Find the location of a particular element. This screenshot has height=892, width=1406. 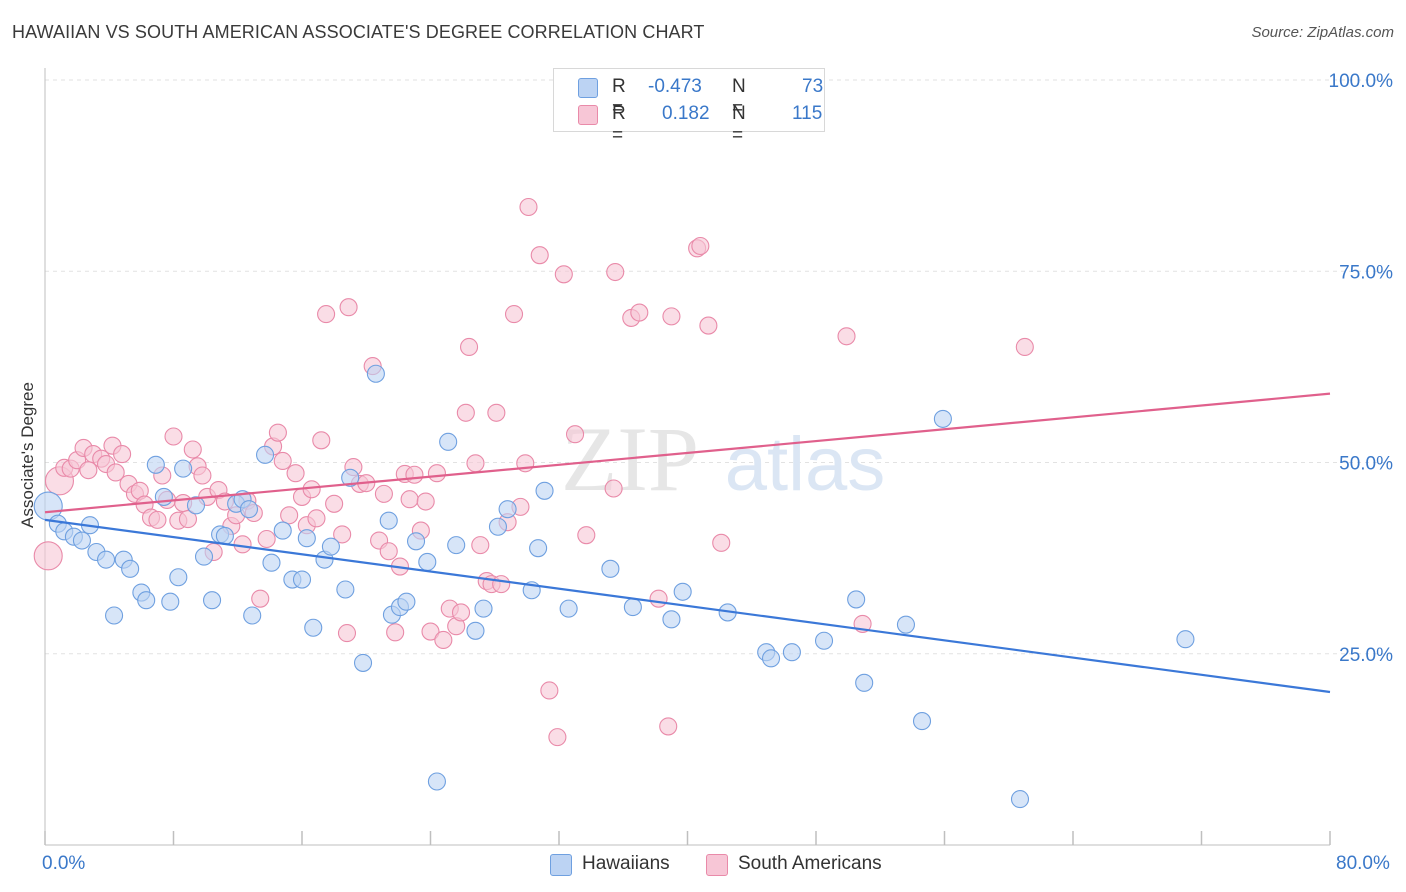

y-axis-label: Associate's Degree is located at coordinates (27, 455).